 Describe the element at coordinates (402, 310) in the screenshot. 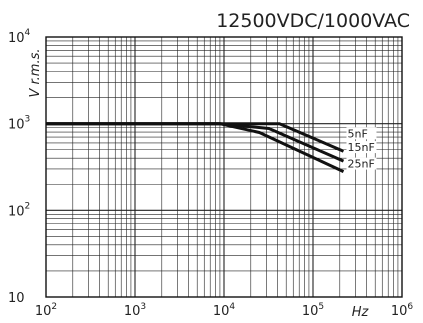

I see `x-tick-label: 106` at that location.